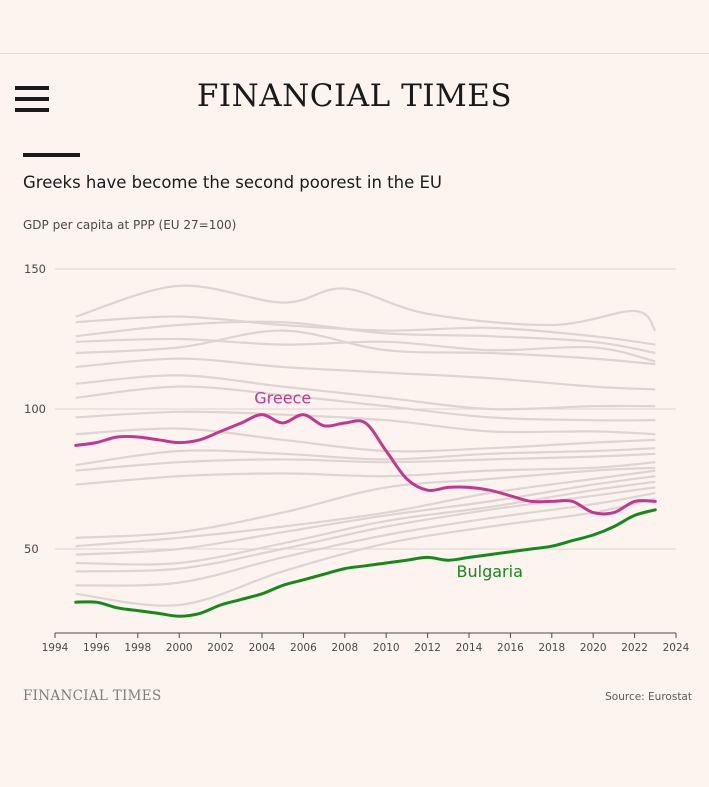 This screenshot has width=709, height=787. What do you see at coordinates (55, 648) in the screenshot?
I see `x-tick-label: 1994` at bounding box center [55, 648].